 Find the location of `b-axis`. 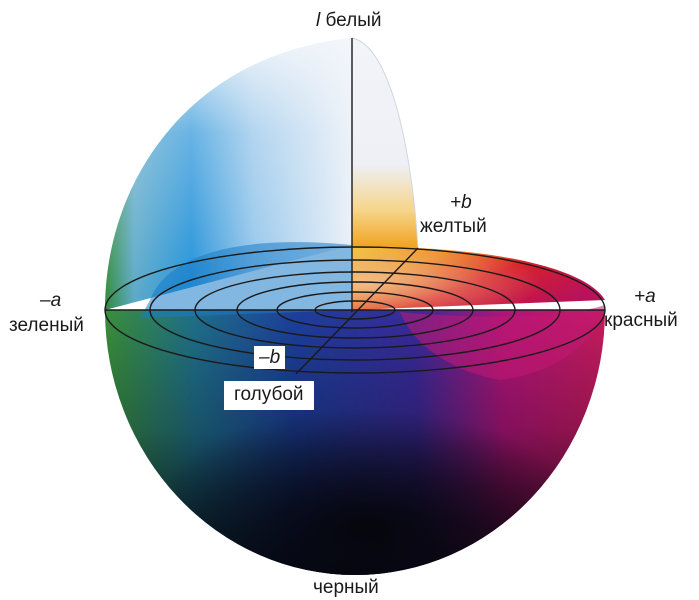

b-axis is located at coordinates (357, 311).